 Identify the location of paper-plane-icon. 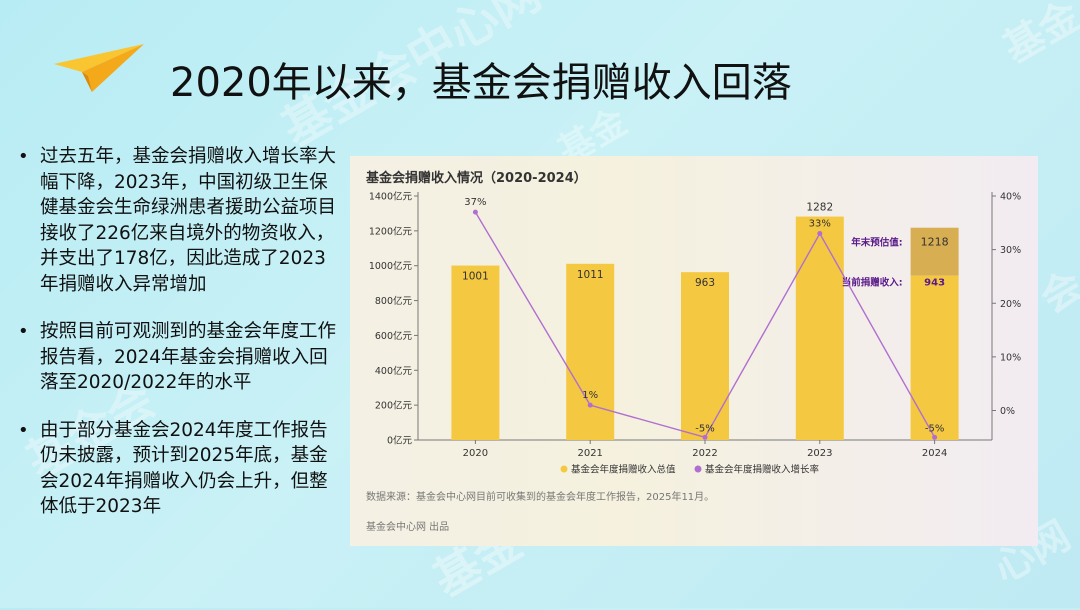
(99, 68).